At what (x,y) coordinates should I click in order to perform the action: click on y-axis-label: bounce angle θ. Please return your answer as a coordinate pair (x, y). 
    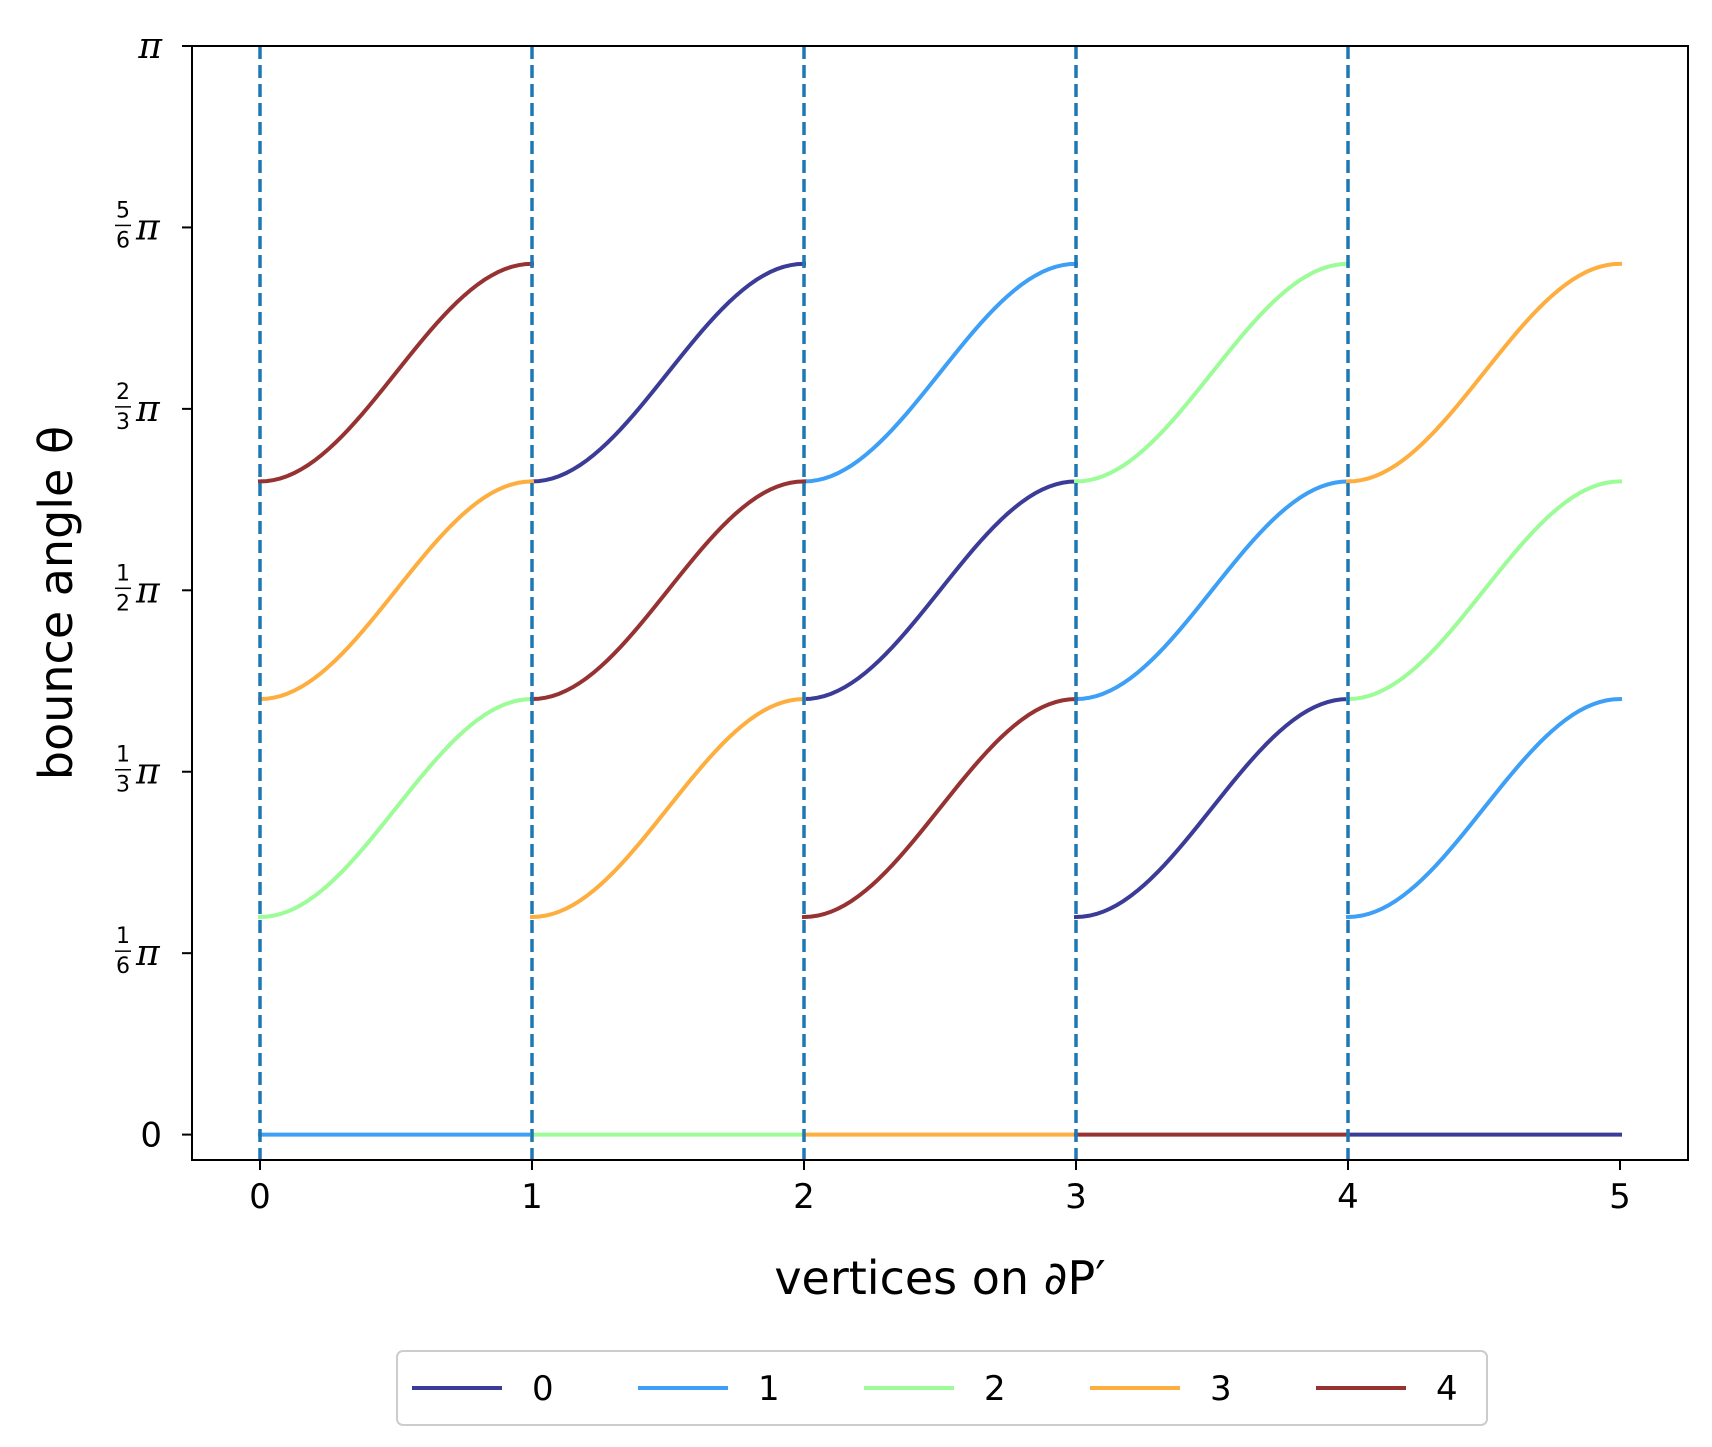
    Looking at the image, I should click on (56, 603).